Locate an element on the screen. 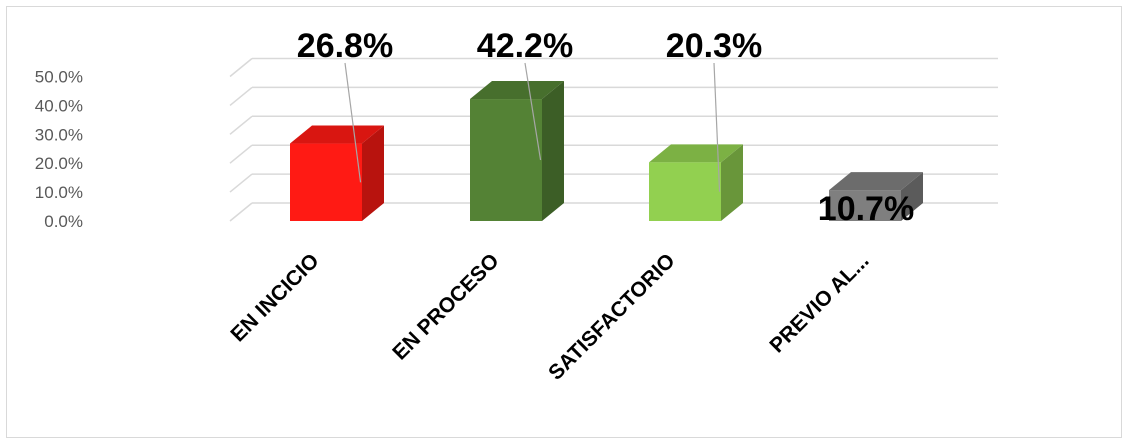 The width and height of the screenshot is (1131, 446). data-label: 26.8% is located at coordinates (345, 46).